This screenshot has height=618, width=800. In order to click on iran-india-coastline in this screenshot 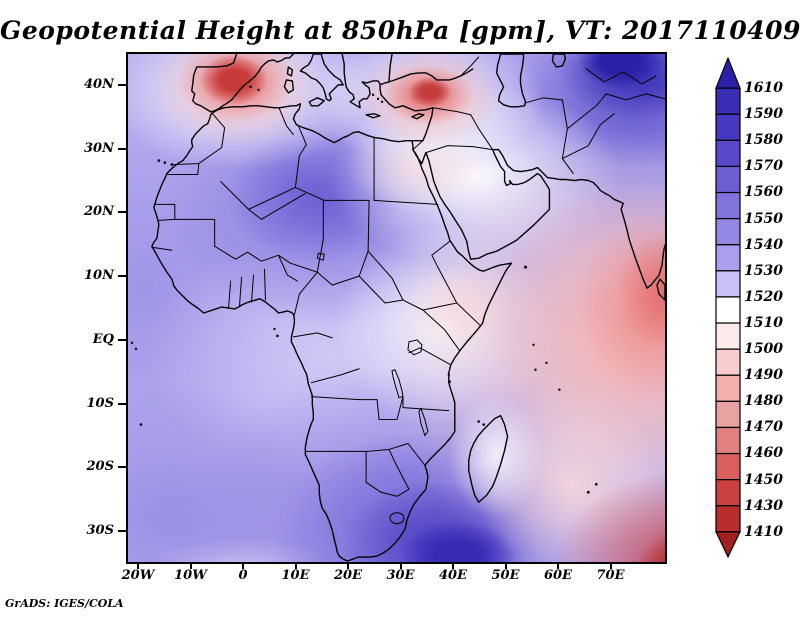, I will do `click(578, 218)`.